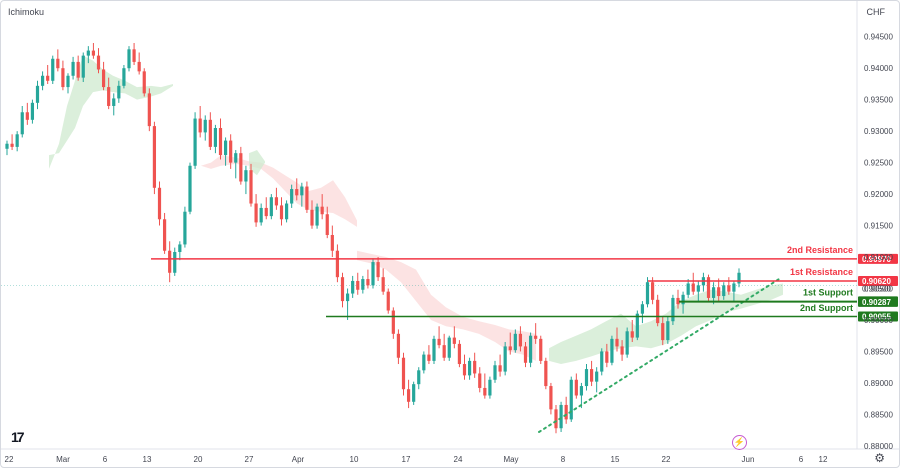 The height and width of the screenshot is (468, 900). What do you see at coordinates (458, 459) in the screenshot?
I see `time-tick-label: 24` at bounding box center [458, 459].